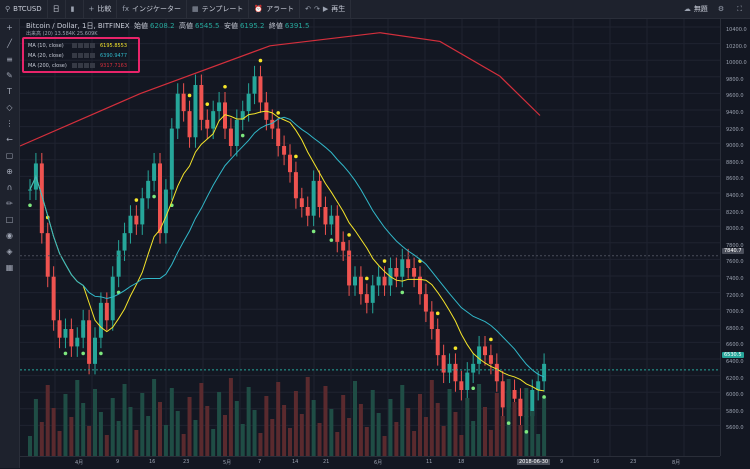 The width and height of the screenshot is (750, 469). I want to click on zoom-icon: ⊕, so click(9, 171).